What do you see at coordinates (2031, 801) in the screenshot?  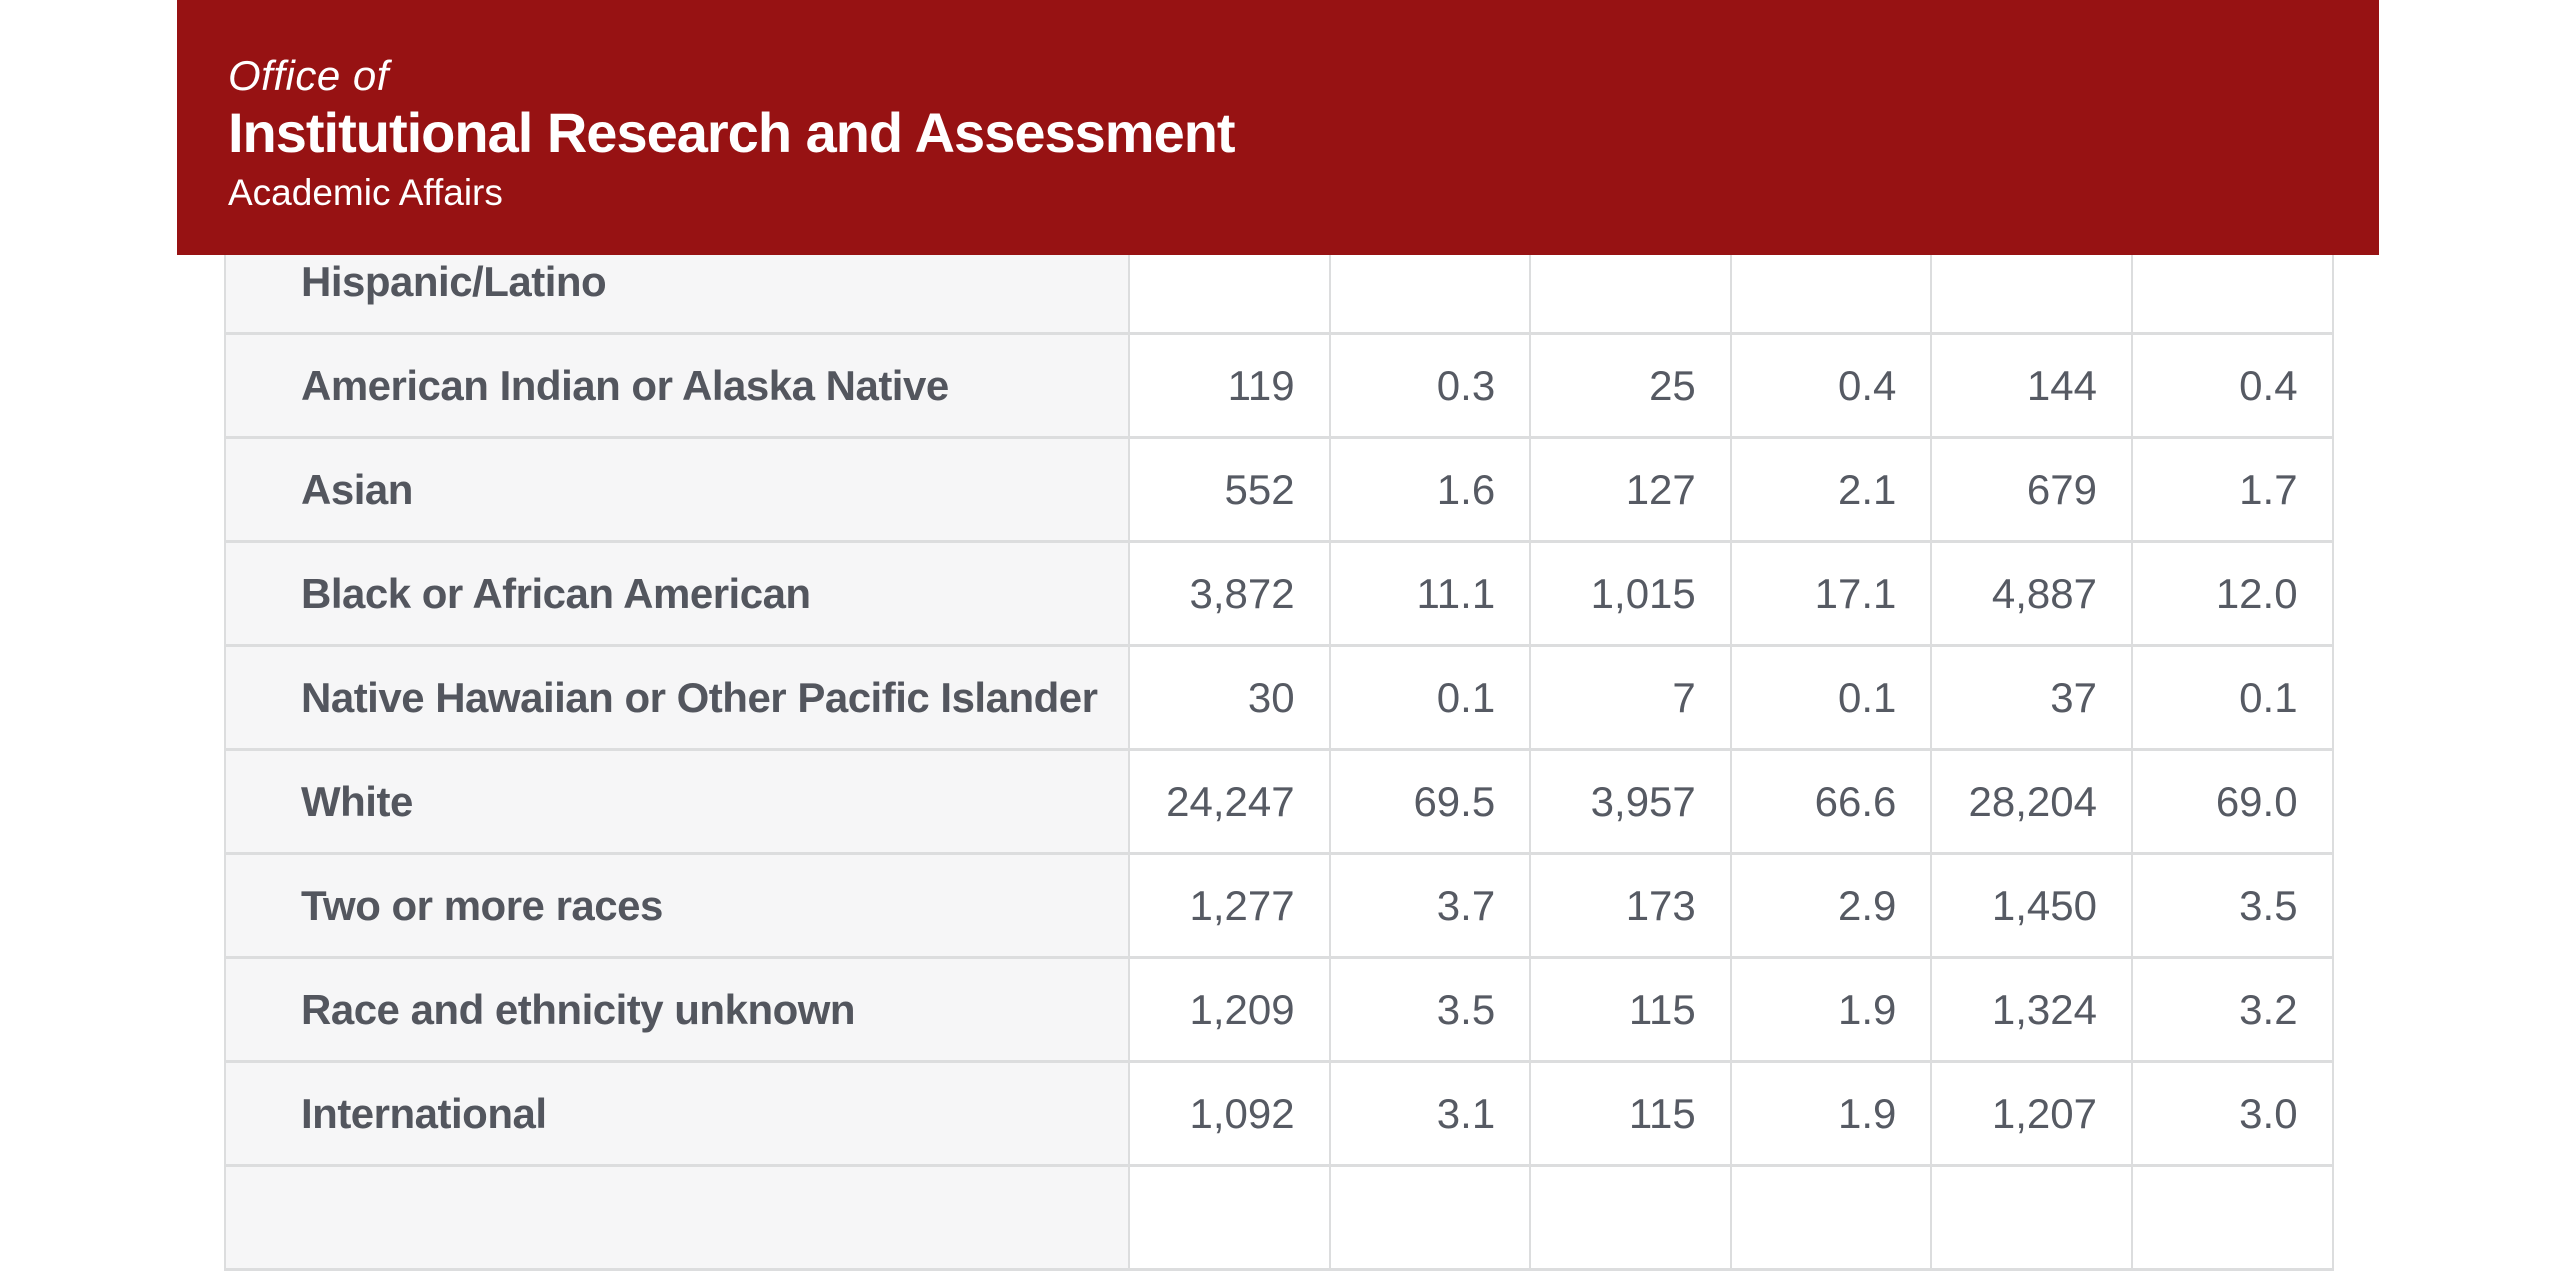 I see `value-cell: 28,204` at bounding box center [2031, 801].